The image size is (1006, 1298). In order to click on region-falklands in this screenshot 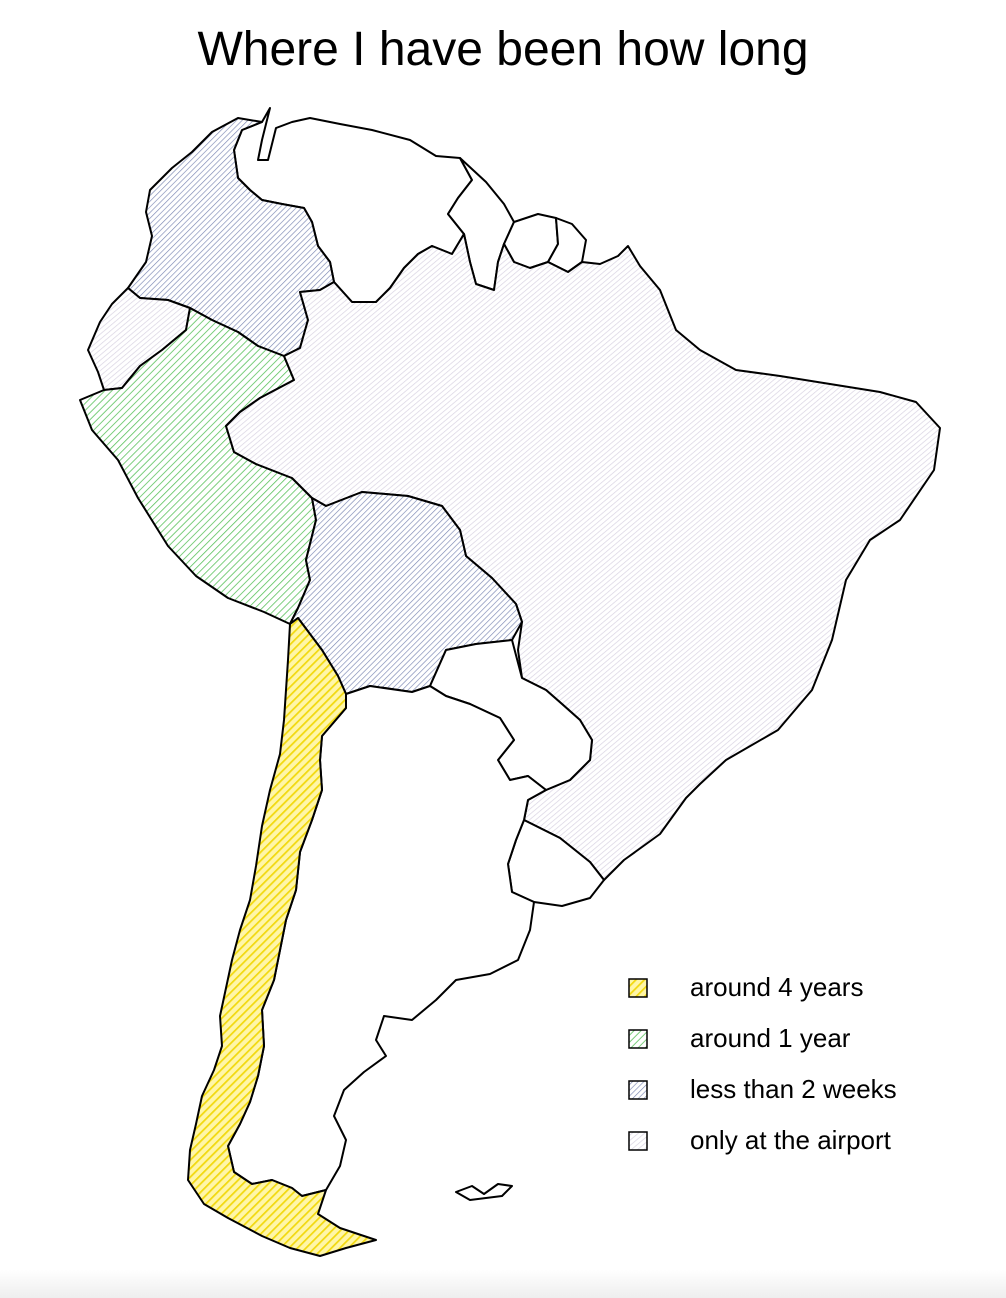, I will do `click(484, 1192)`.